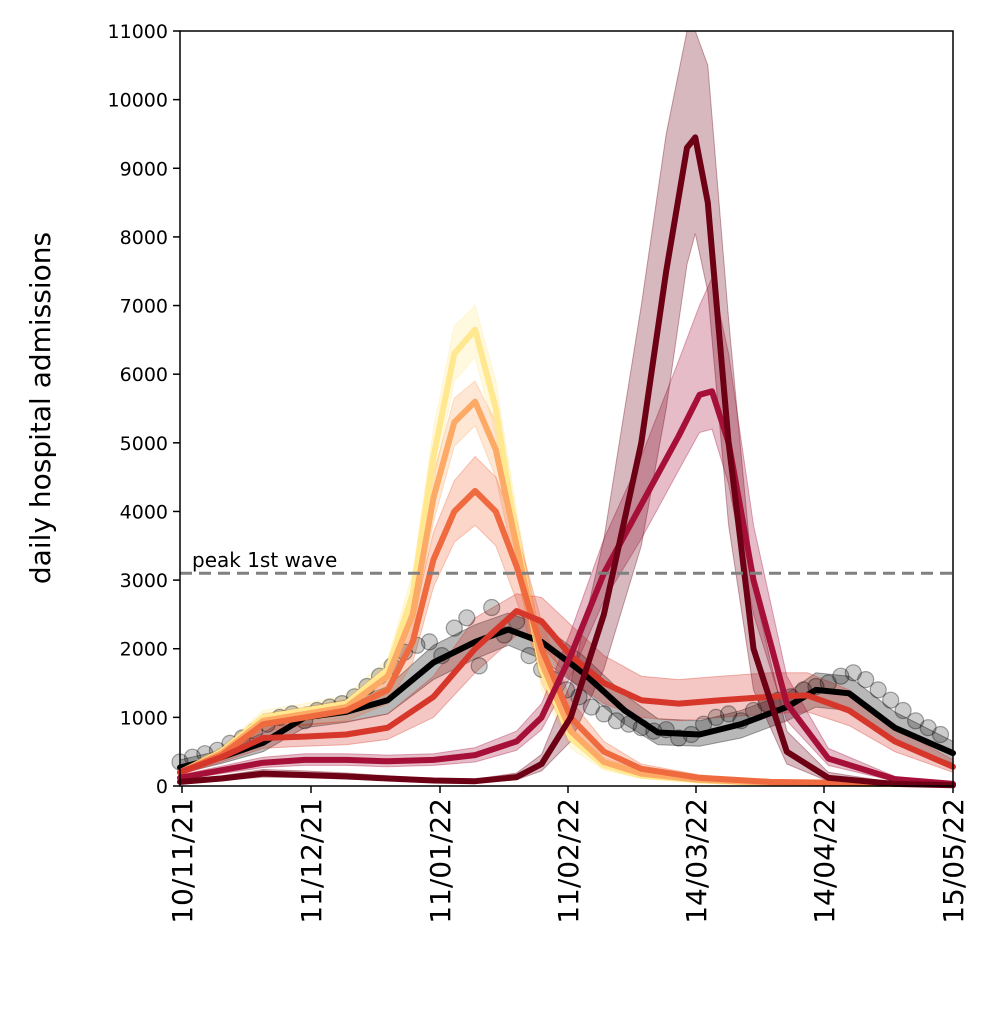 The image size is (993, 1012). What do you see at coordinates (138, 101) in the screenshot?
I see `y-tick-label: 10000` at bounding box center [138, 101].